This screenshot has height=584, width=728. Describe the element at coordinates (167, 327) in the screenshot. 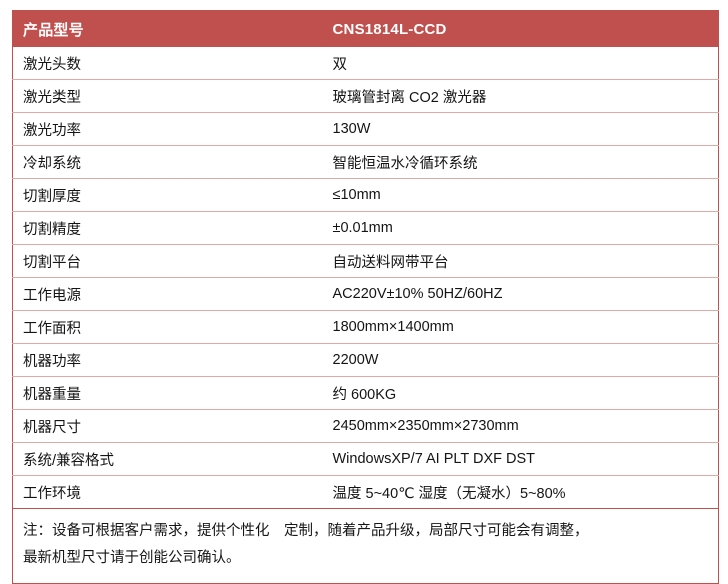

I see `spec-label-cell: 工作面积` at that location.